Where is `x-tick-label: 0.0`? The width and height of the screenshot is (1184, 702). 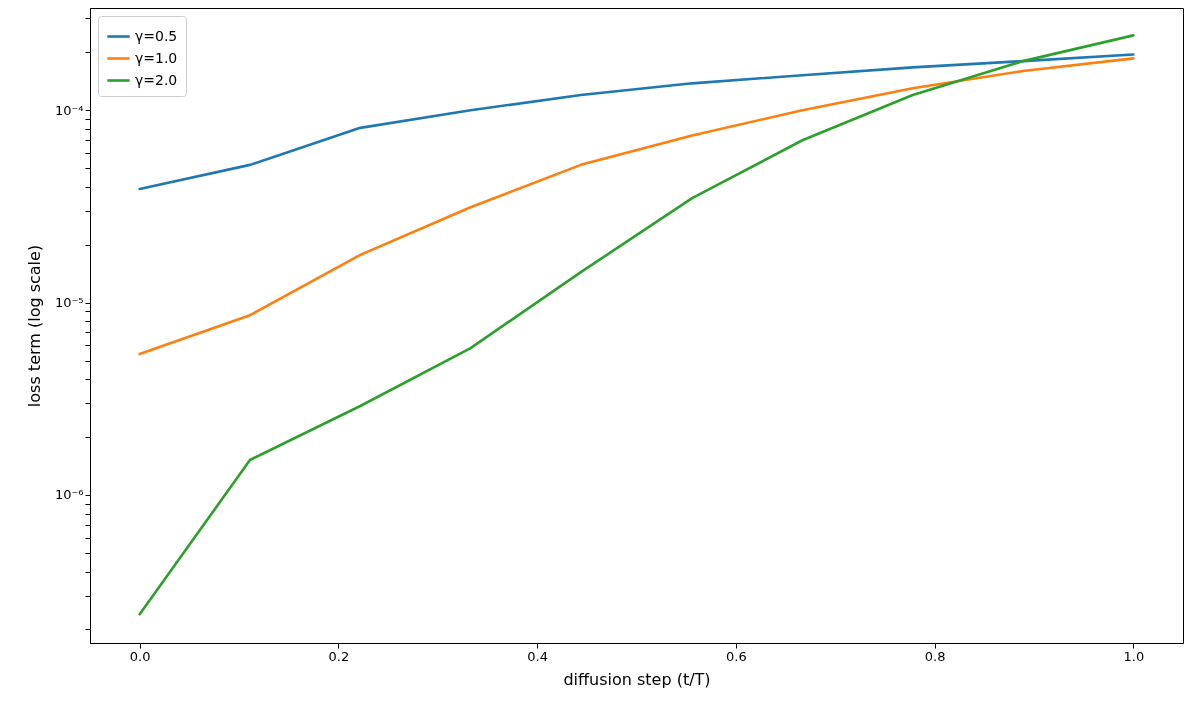
x-tick-label: 0.0 is located at coordinates (140, 656).